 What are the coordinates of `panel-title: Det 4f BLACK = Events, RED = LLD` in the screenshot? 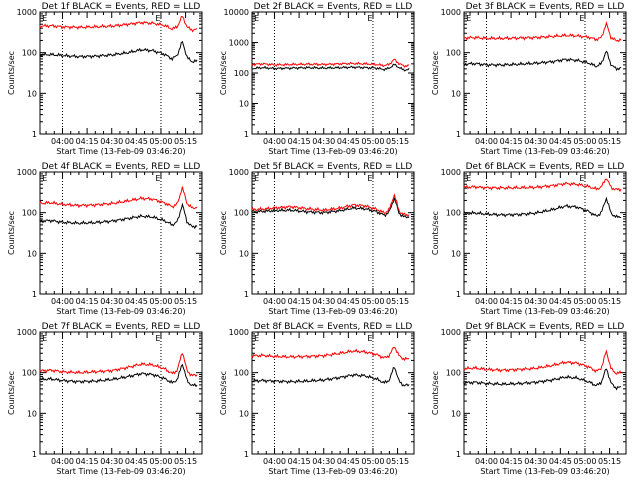 It's located at (121, 167).